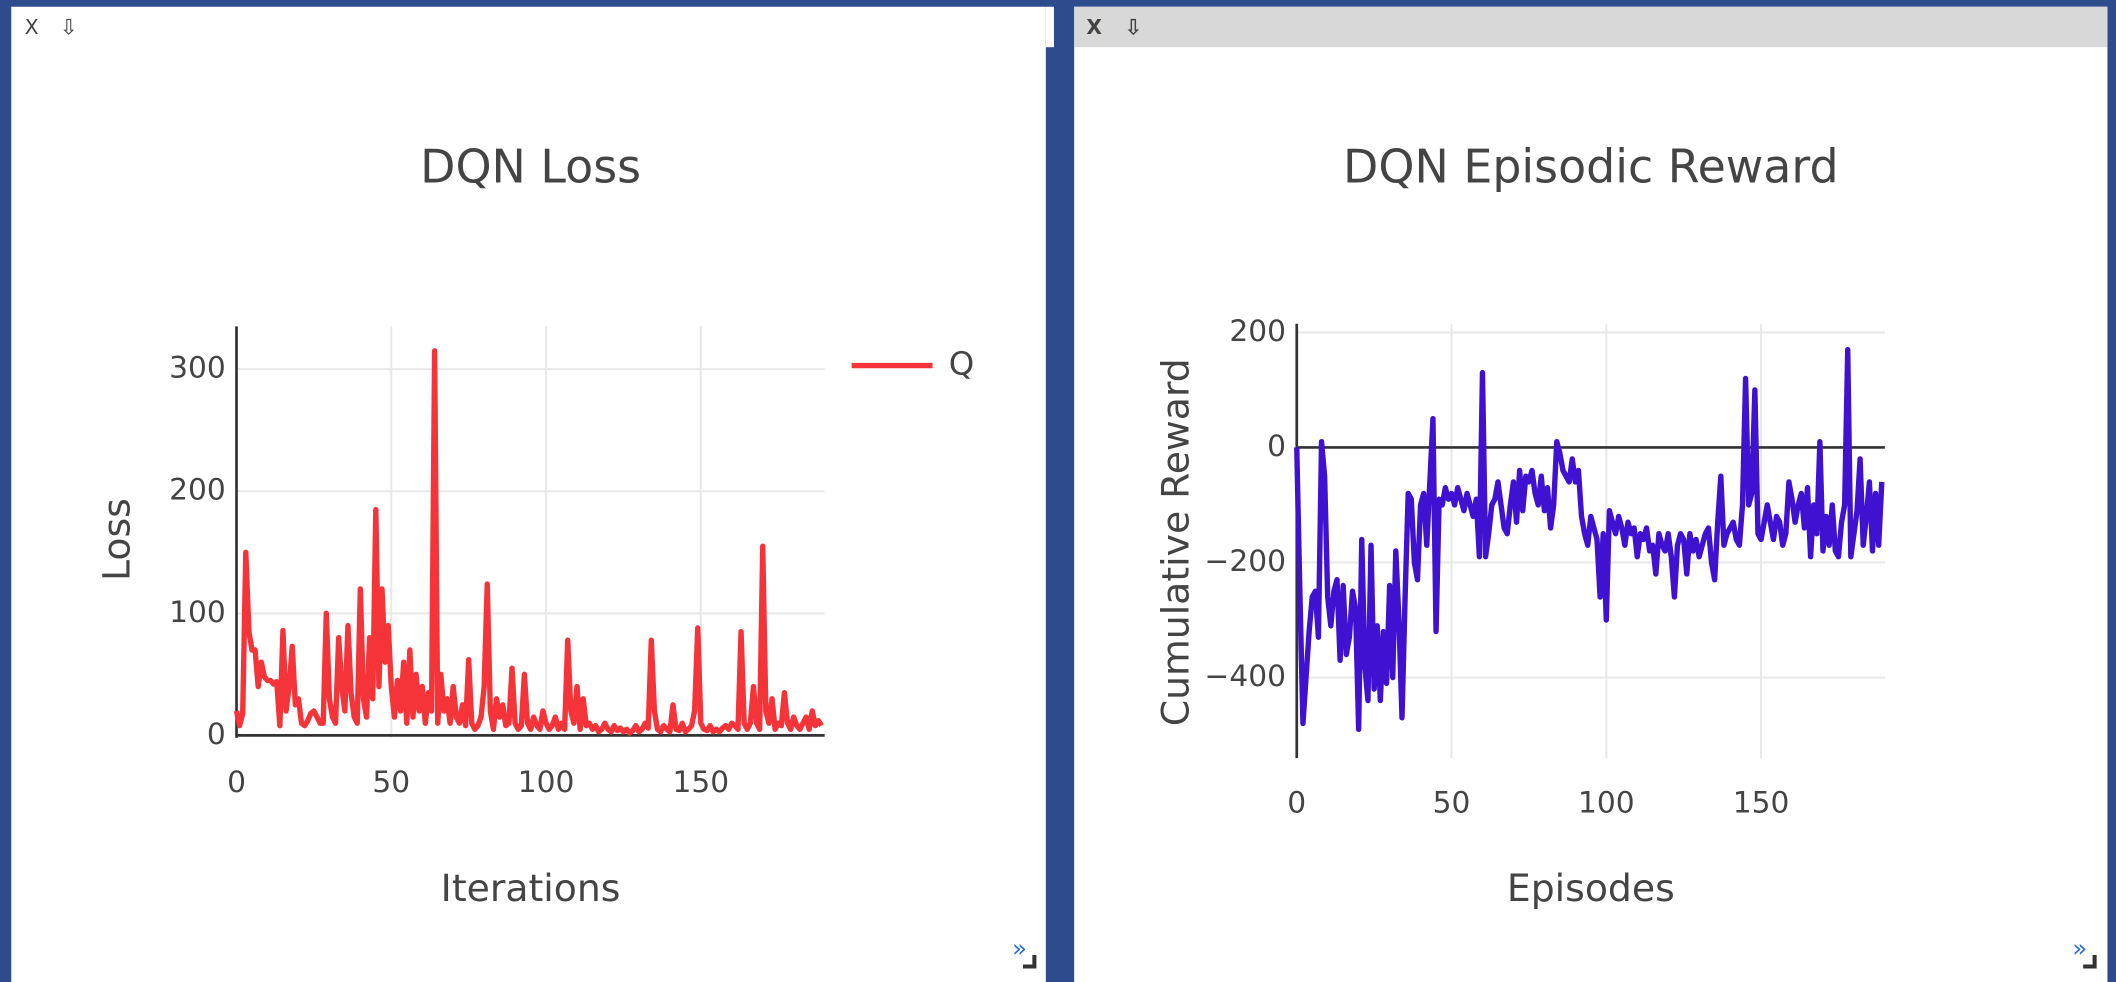 The width and height of the screenshot is (2116, 982). Describe the element at coordinates (197, 611) in the screenshot. I see `y-tick-label: 100` at that location.